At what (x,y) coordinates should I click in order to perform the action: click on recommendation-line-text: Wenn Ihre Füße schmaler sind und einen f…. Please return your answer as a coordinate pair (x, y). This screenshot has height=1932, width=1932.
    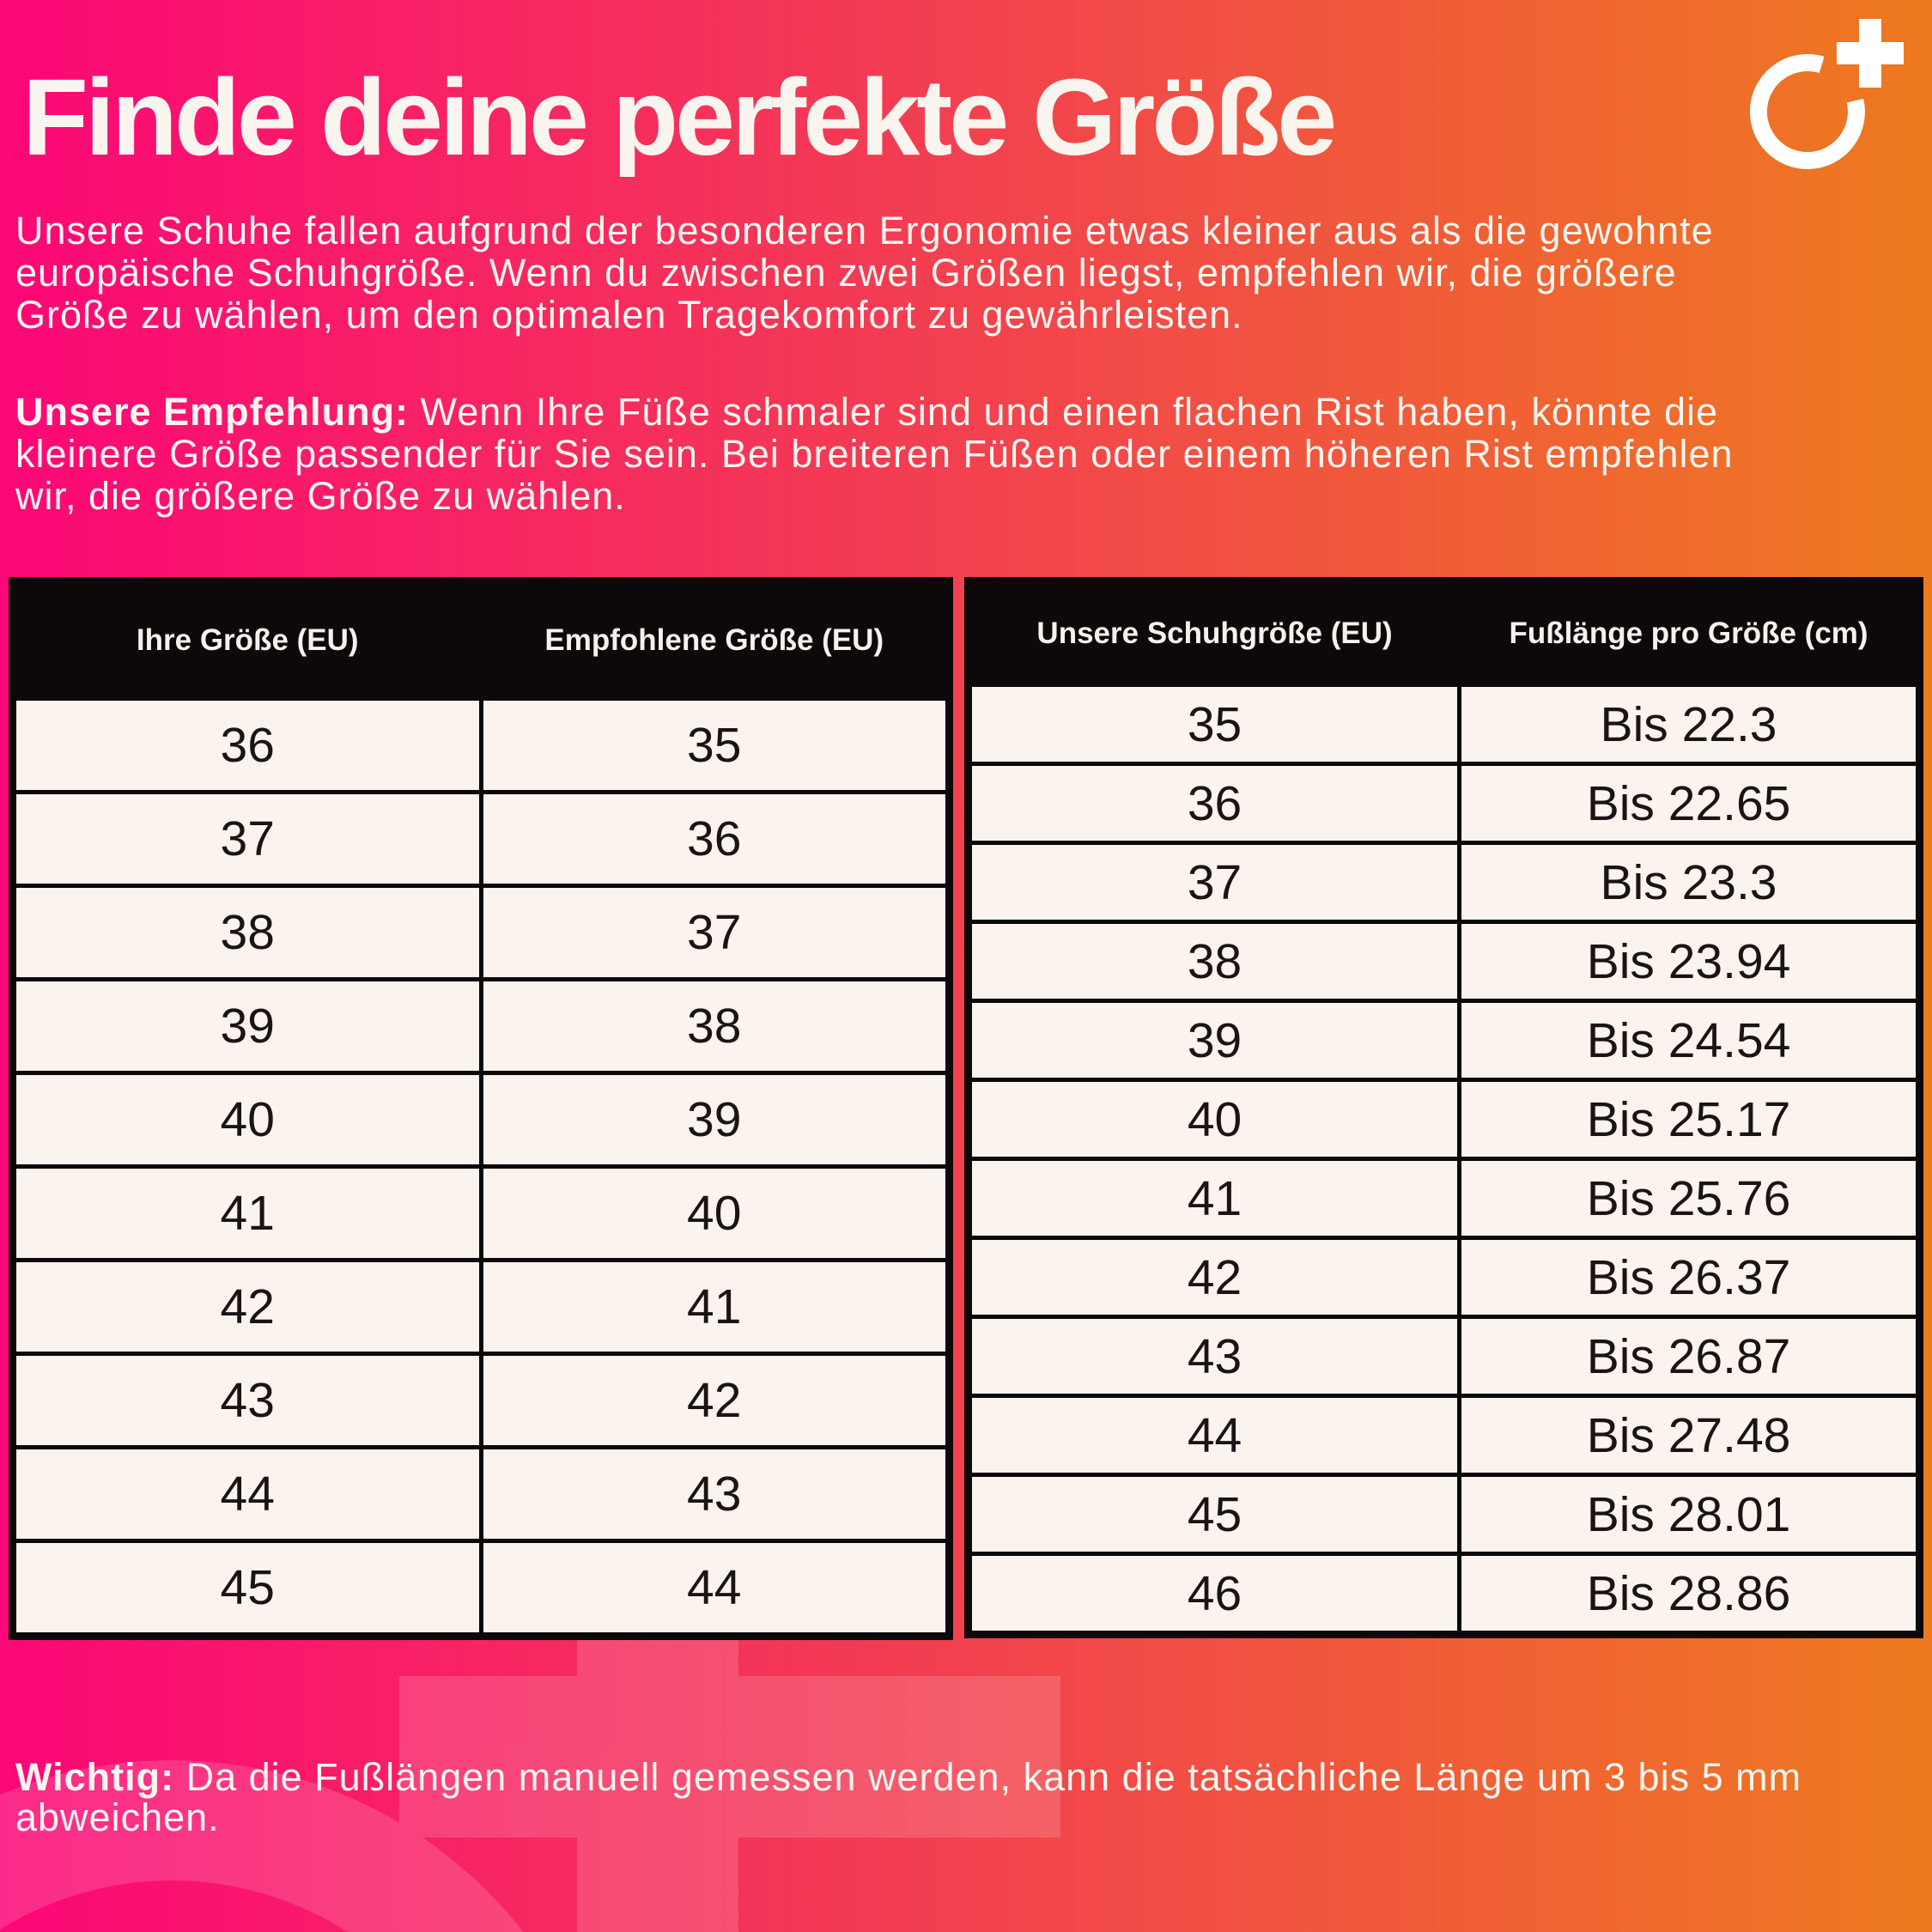
    Looking at the image, I should click on (1064, 412).